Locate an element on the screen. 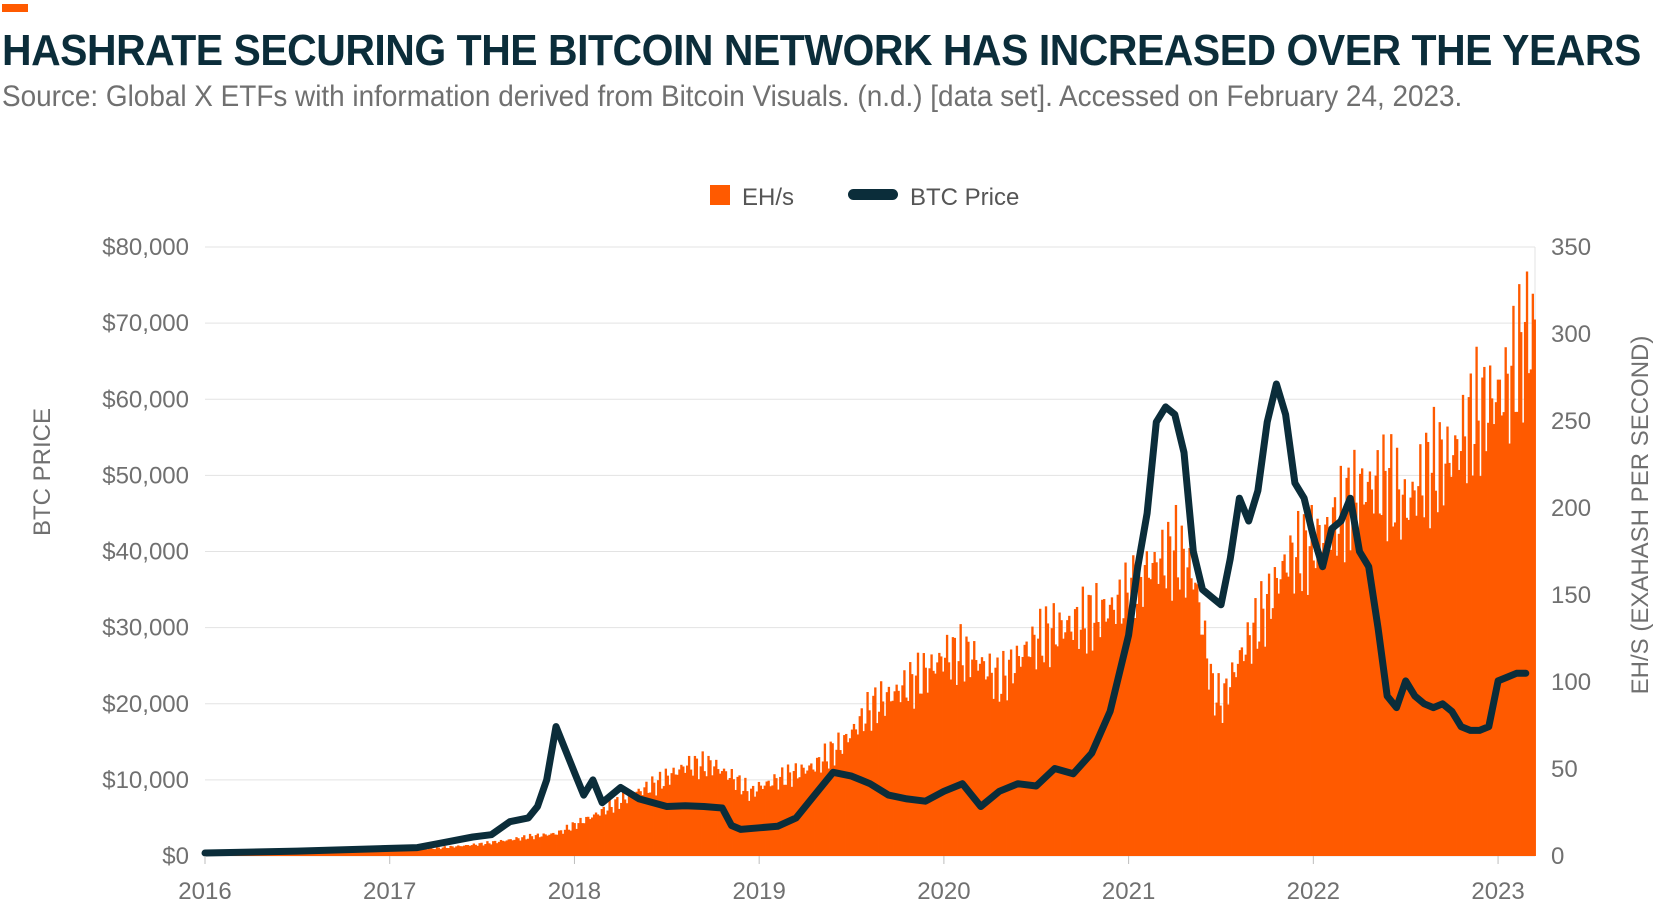 The height and width of the screenshot is (920, 1667). left-tick-label: $10,000 is located at coordinates (145, 780).